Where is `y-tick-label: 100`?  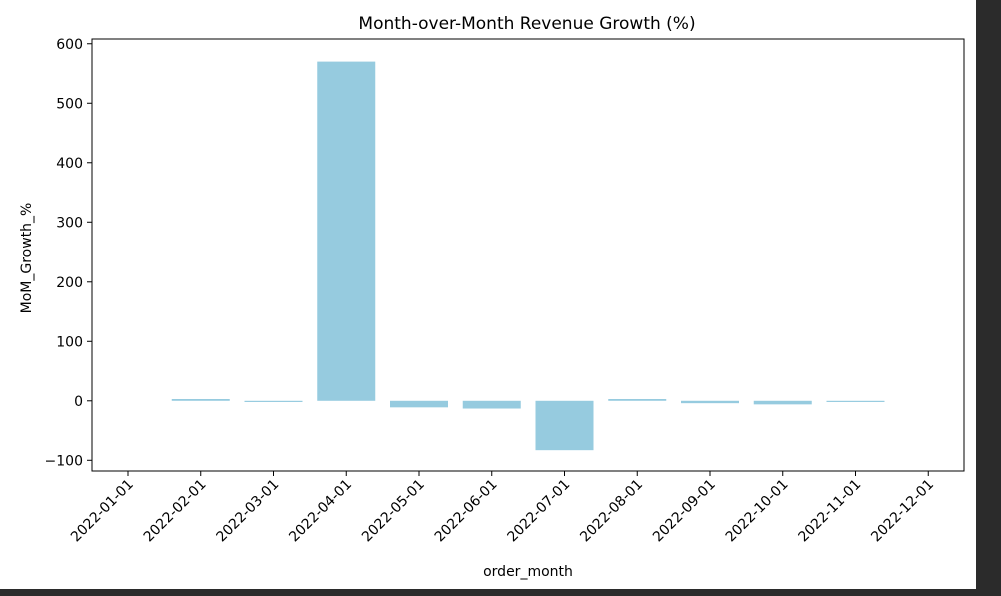 y-tick-label: 100 is located at coordinates (69, 342).